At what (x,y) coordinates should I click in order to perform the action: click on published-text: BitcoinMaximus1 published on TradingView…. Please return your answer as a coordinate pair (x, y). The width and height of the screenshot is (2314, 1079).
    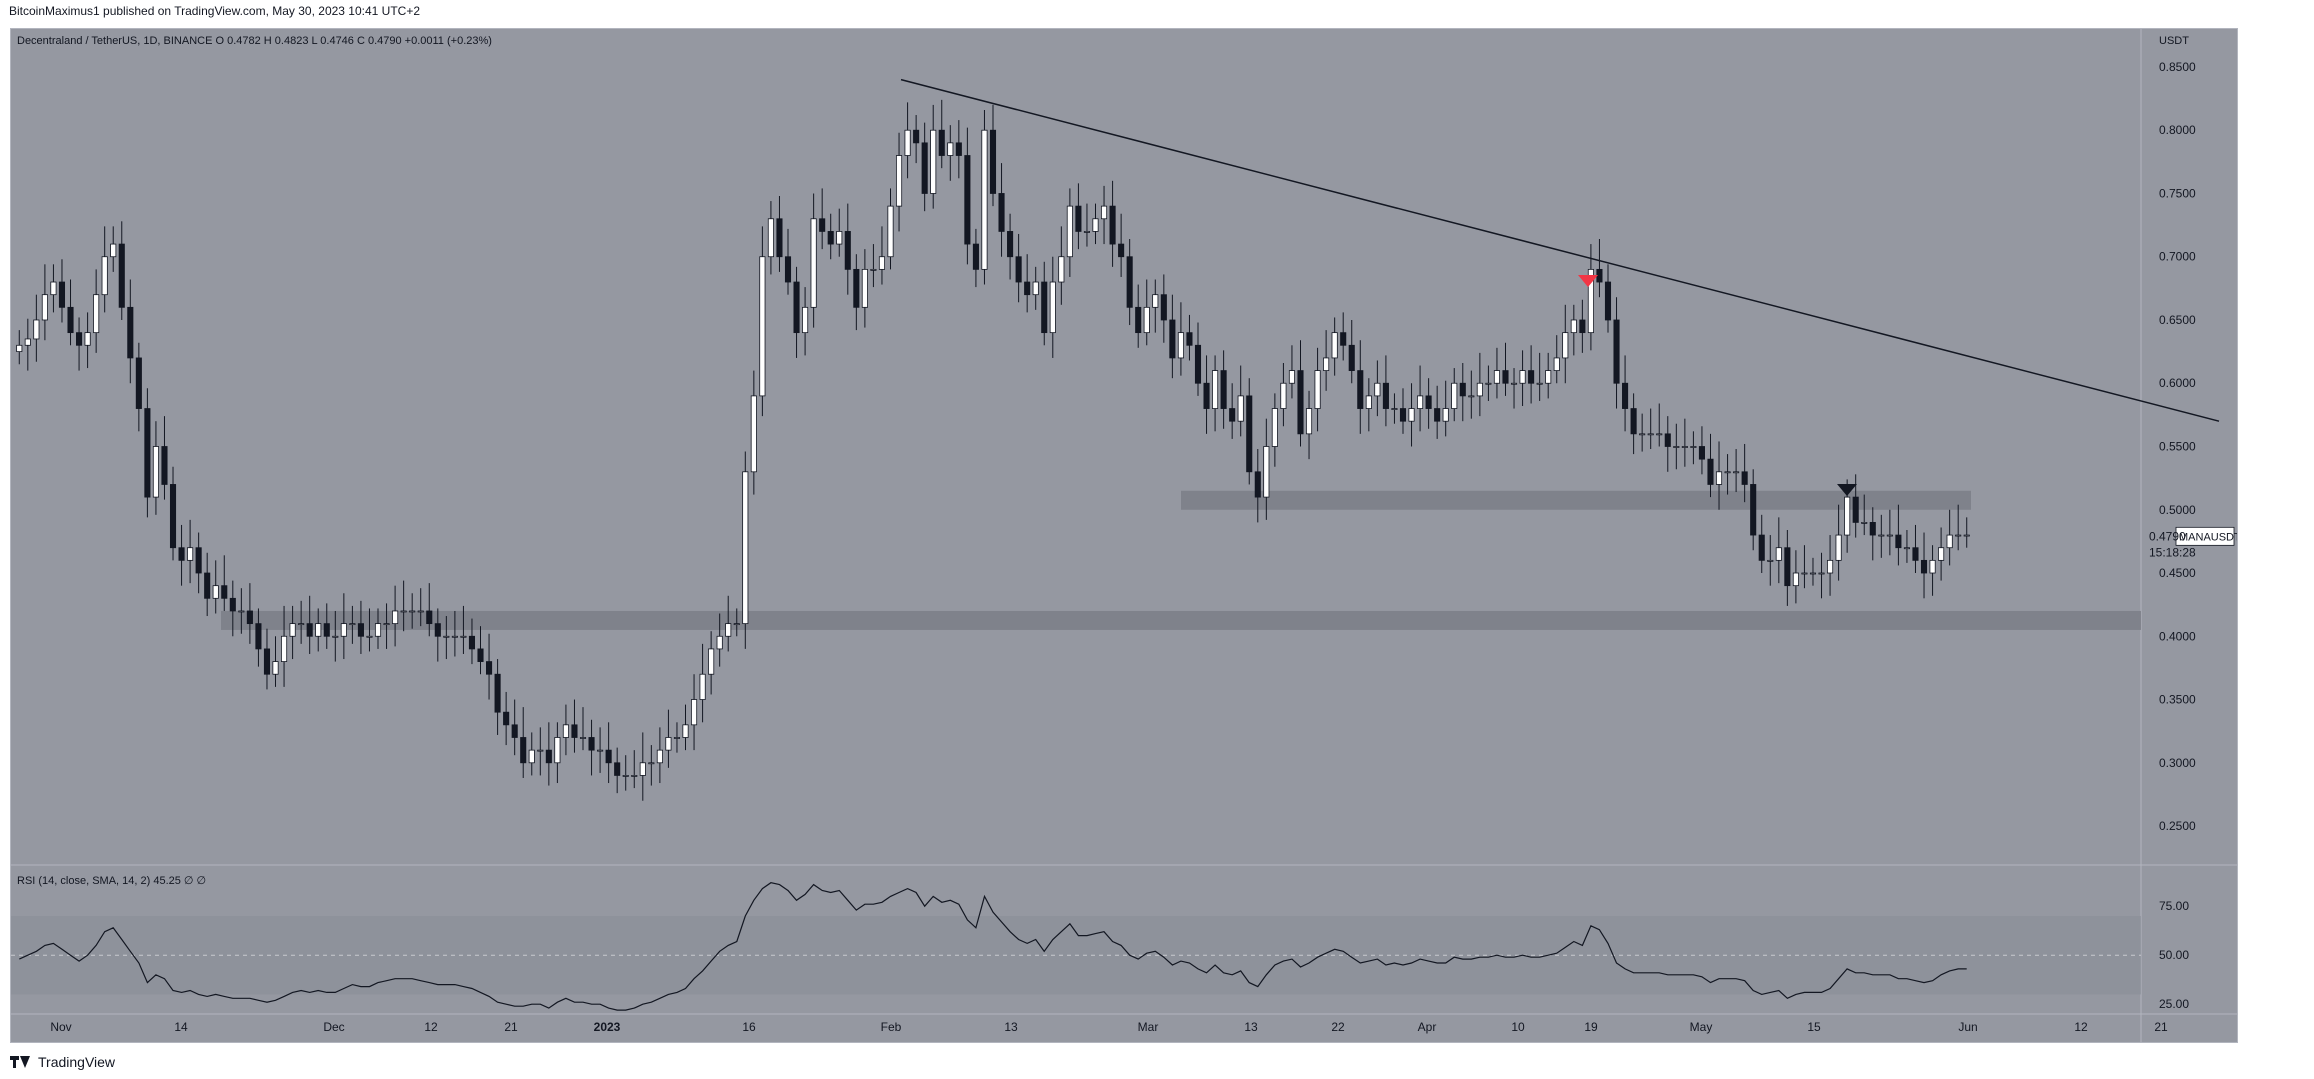
    Looking at the image, I should click on (215, 11).